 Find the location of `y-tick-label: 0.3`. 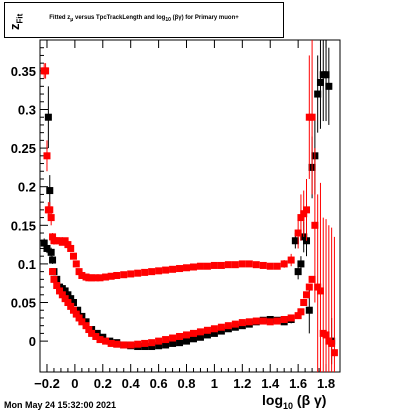

y-tick-label: 0.3 is located at coordinates (27, 109).